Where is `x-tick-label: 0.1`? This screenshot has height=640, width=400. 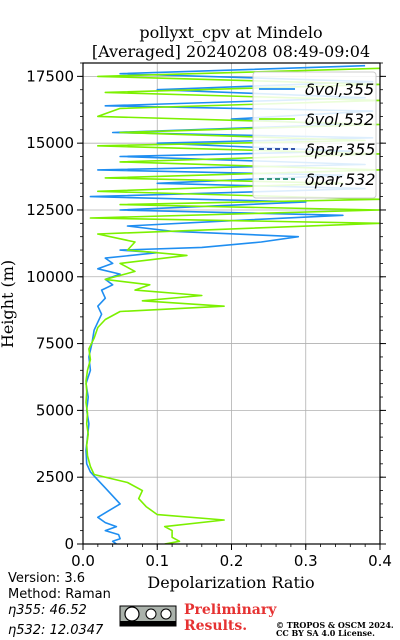
x-tick-label: 0.1 is located at coordinates (157, 561).